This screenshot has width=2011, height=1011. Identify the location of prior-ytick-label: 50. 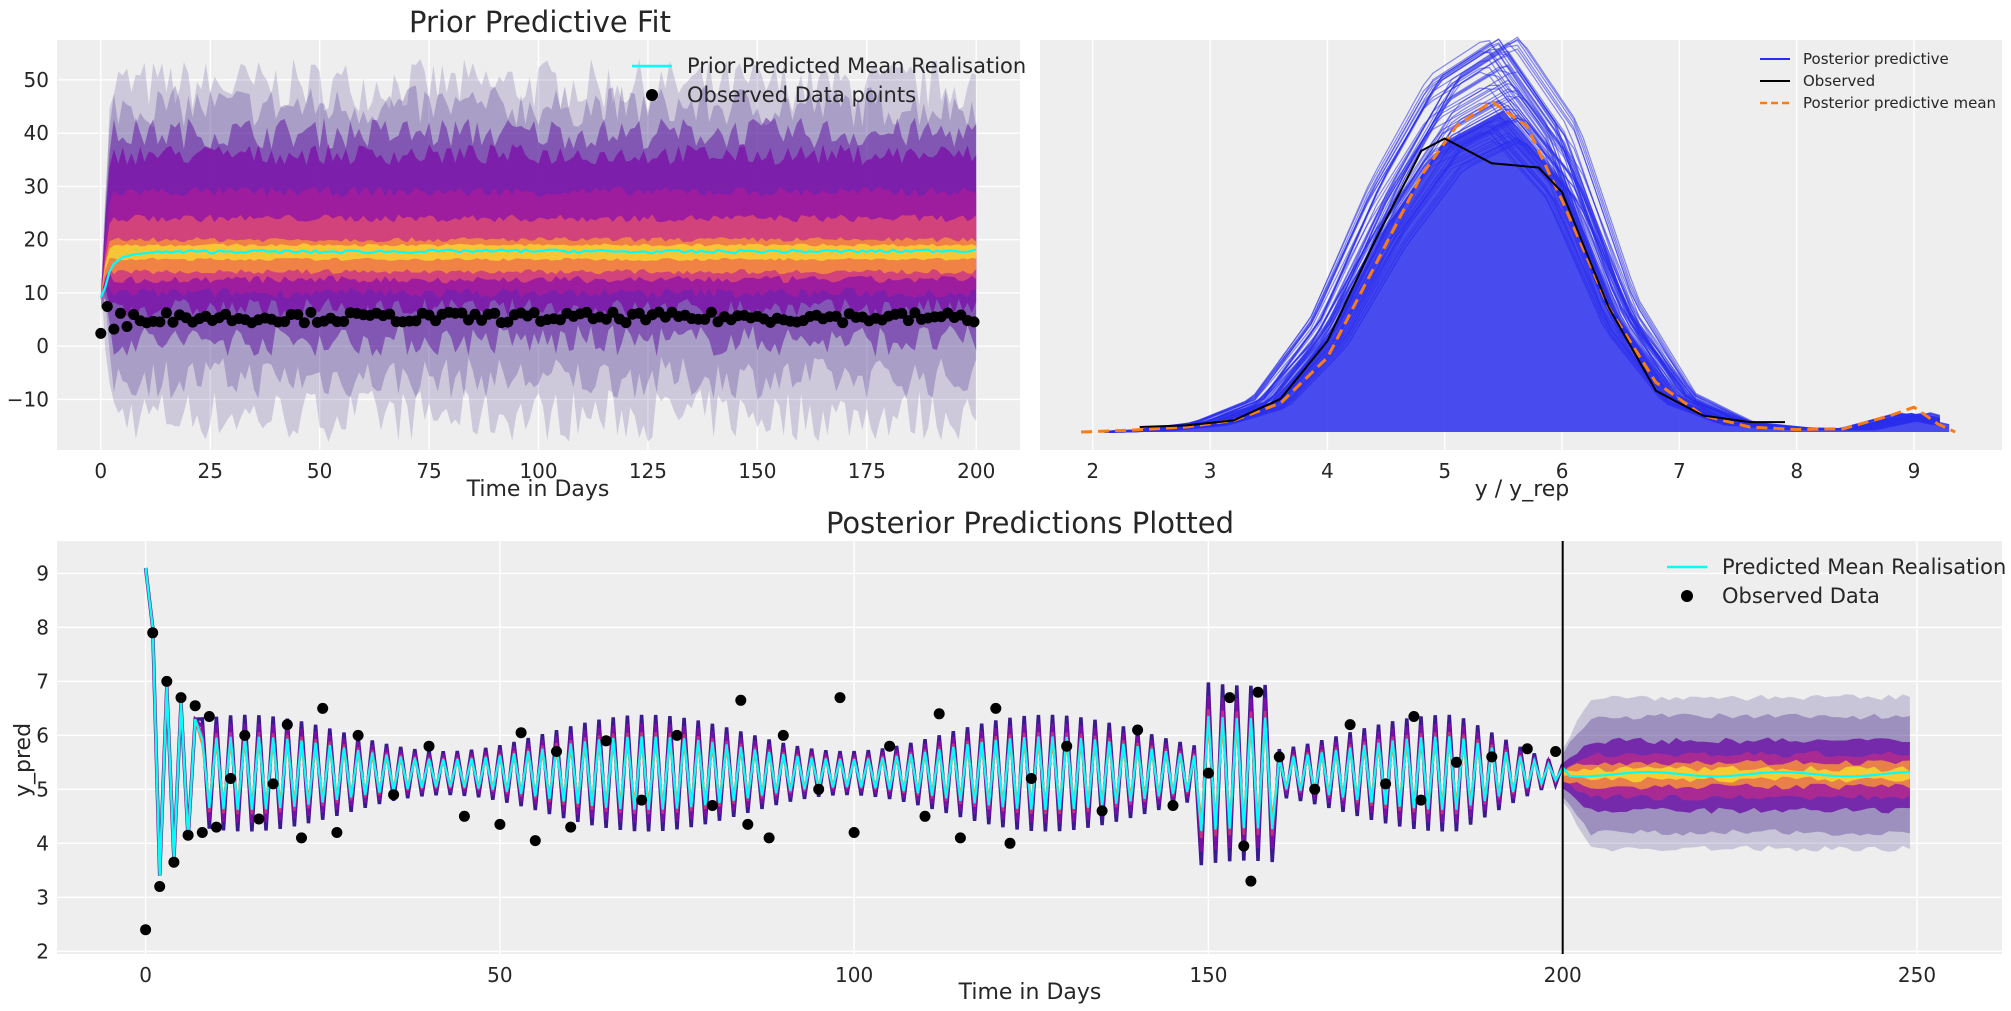
(36, 80).